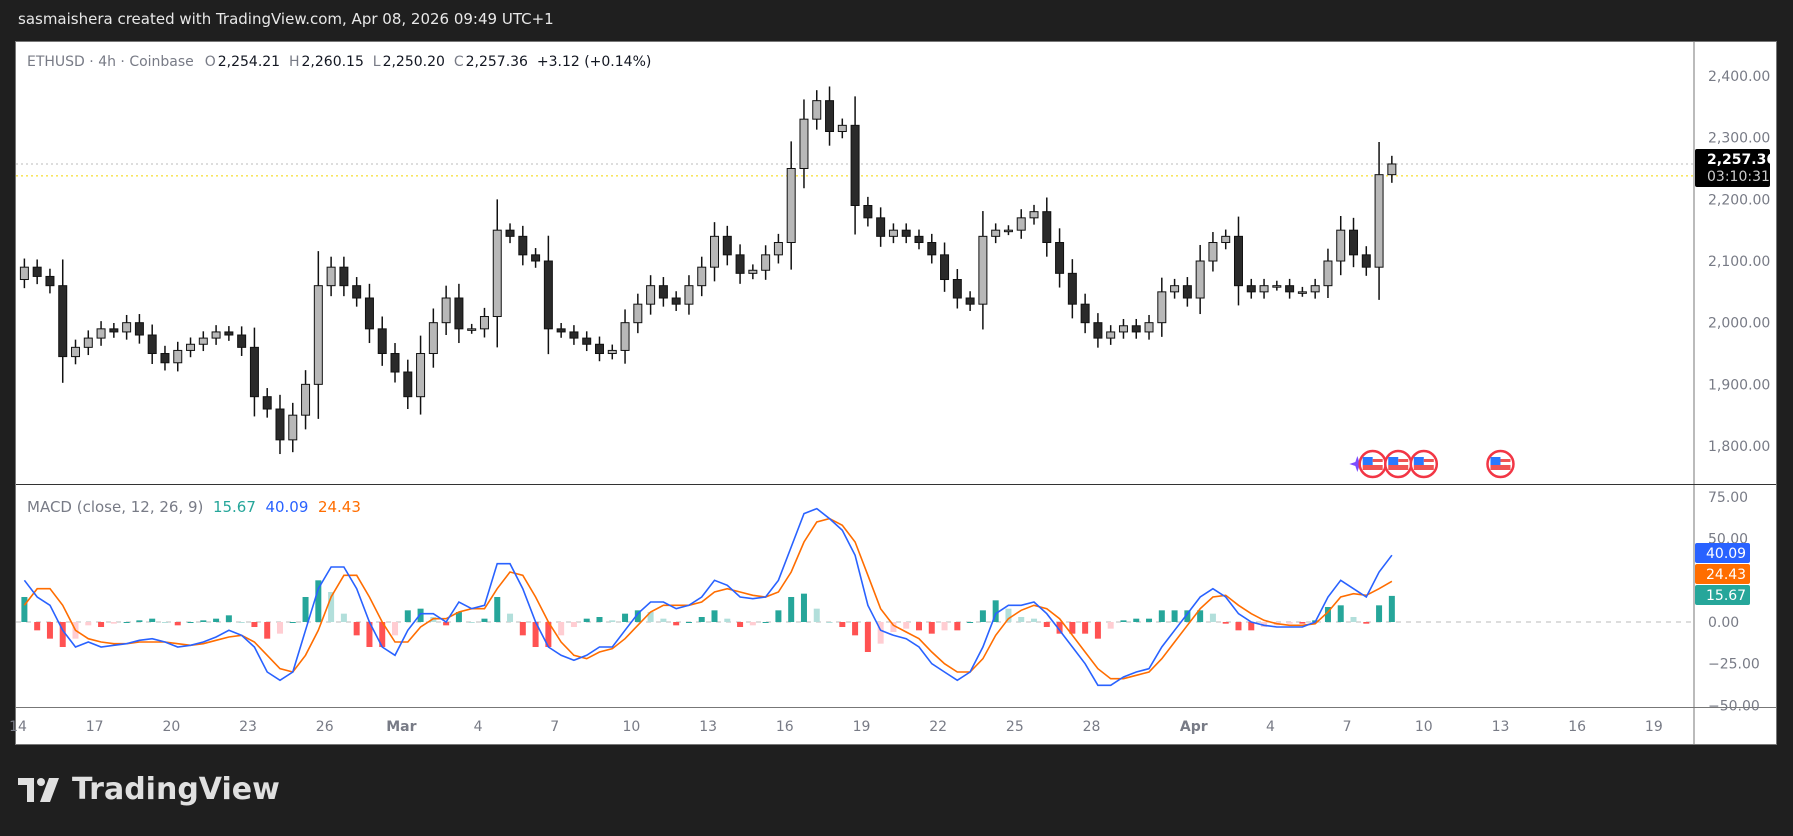 The image size is (1793, 836). Describe the element at coordinates (1418, 461) in the screenshot. I see `flag-canton` at that location.